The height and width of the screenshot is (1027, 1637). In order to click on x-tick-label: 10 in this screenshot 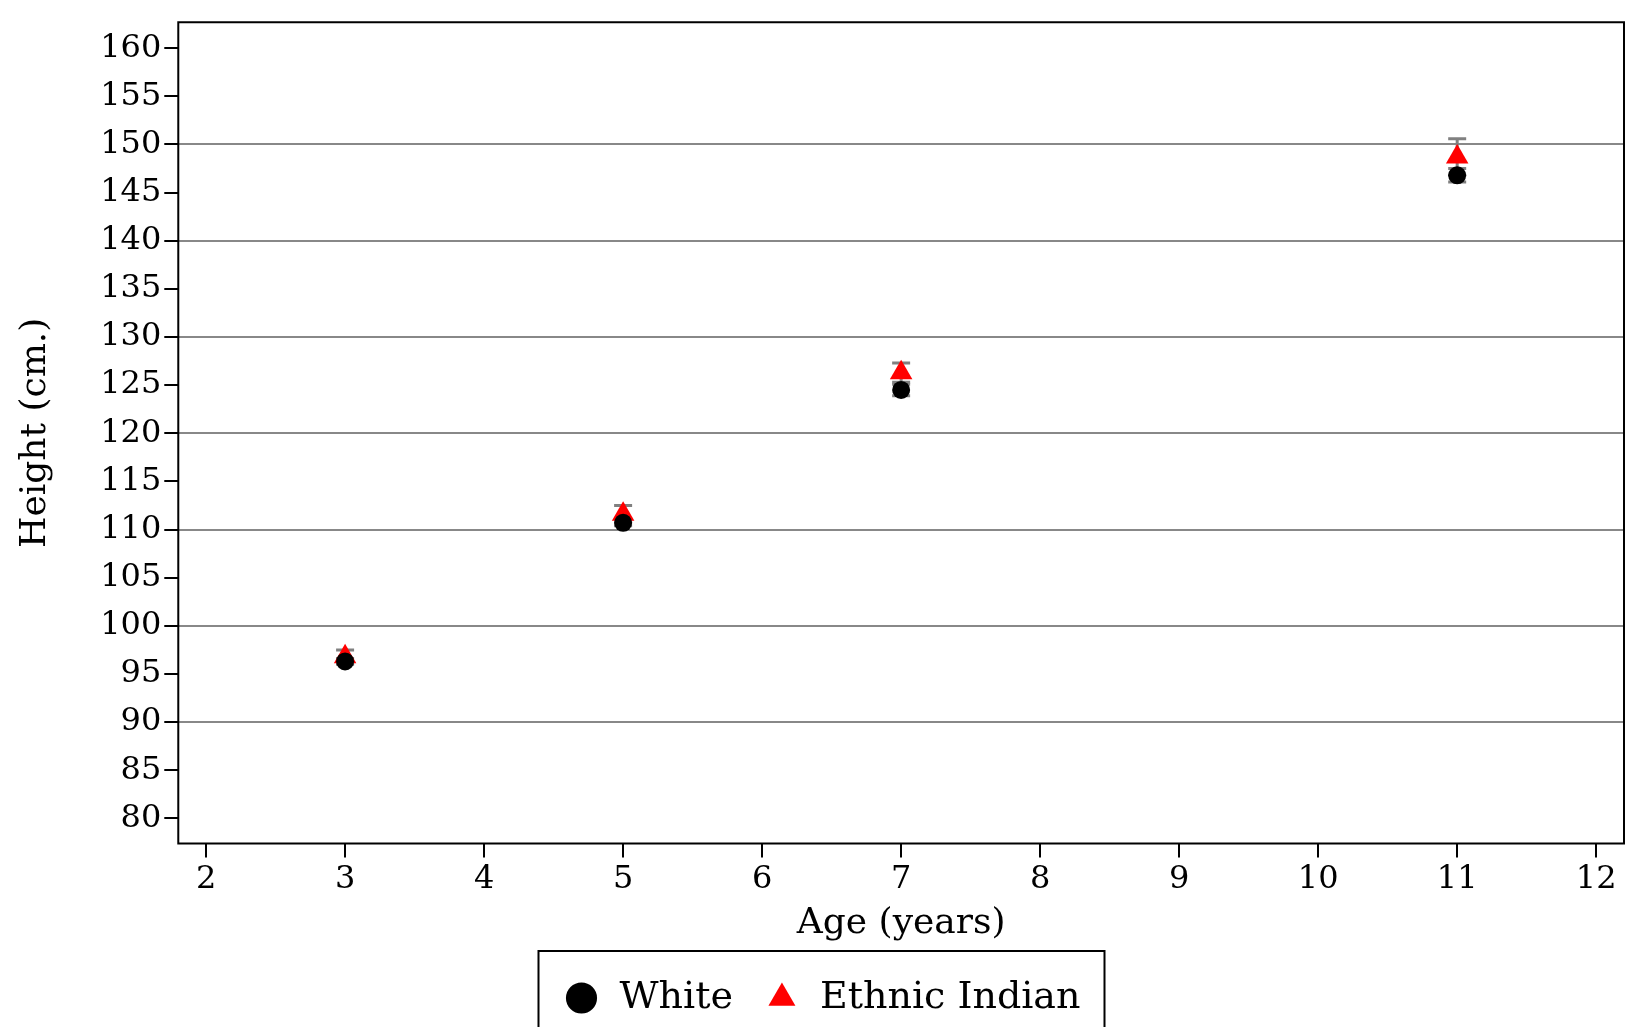, I will do `click(1318, 876)`.